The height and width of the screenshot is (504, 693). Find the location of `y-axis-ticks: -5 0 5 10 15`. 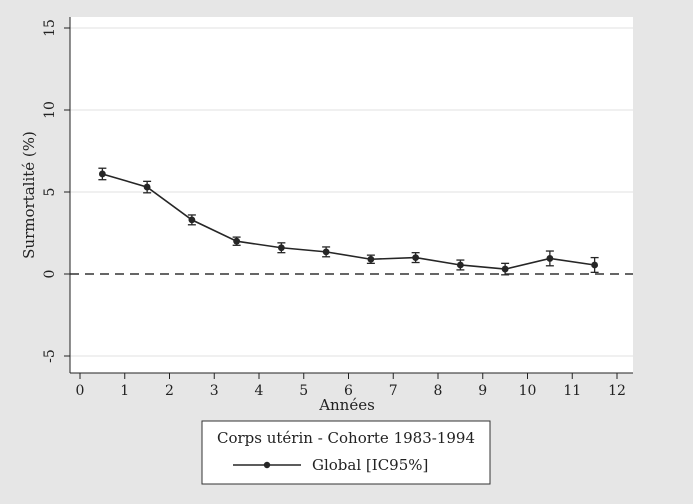

y-axis-ticks: -5 0 5 10 15 is located at coordinates (56, 191).